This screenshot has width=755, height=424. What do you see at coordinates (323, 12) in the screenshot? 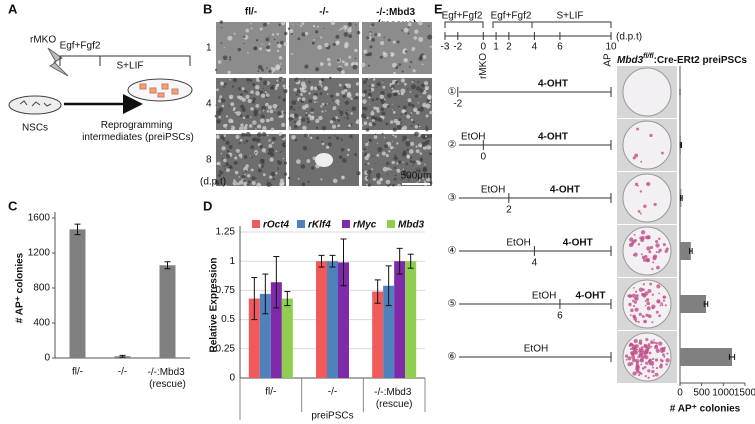
I see `column-header: -/-` at bounding box center [323, 12].